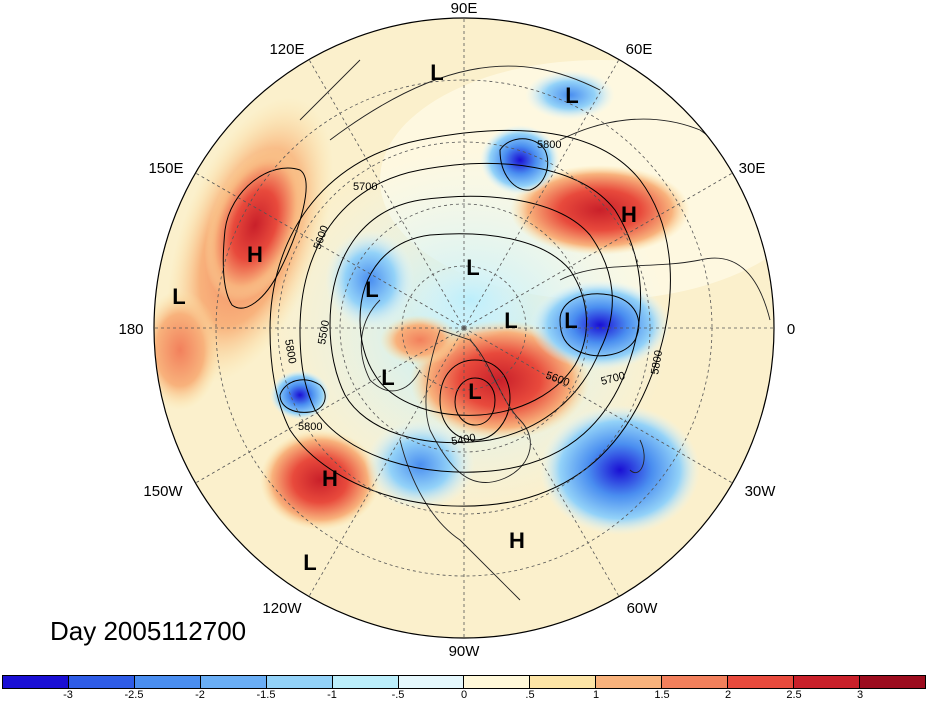 This screenshot has height=702, width=928. I want to click on date-title: Day 2005112700, so click(148, 631).